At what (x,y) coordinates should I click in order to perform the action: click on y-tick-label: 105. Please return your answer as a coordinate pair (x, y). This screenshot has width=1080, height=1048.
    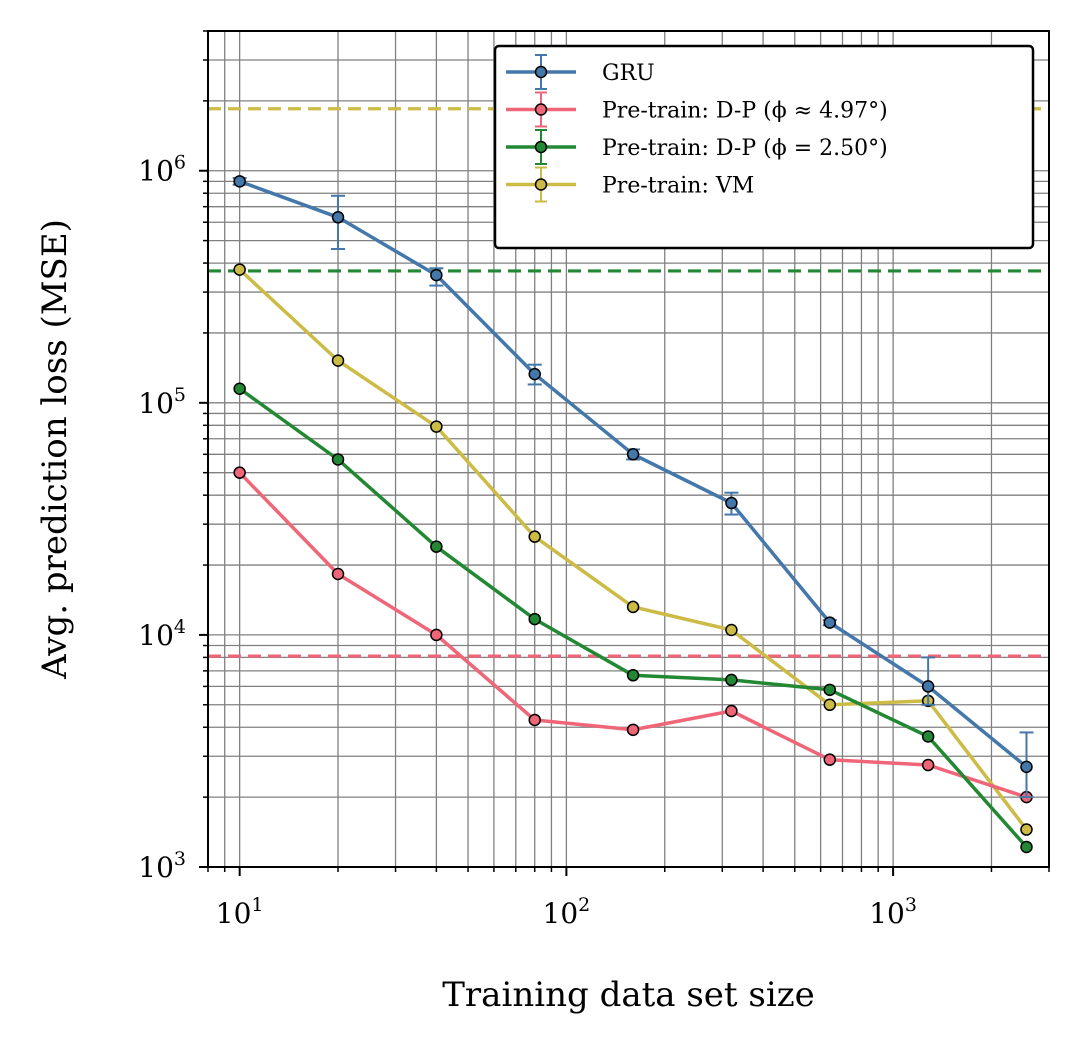
    Looking at the image, I should click on (162, 402).